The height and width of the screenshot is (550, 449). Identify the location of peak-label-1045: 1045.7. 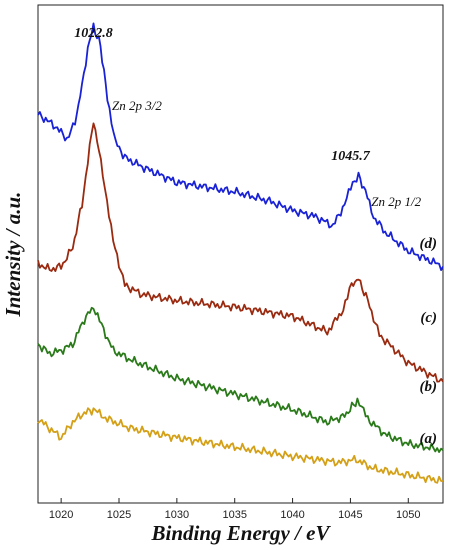
(351, 156).